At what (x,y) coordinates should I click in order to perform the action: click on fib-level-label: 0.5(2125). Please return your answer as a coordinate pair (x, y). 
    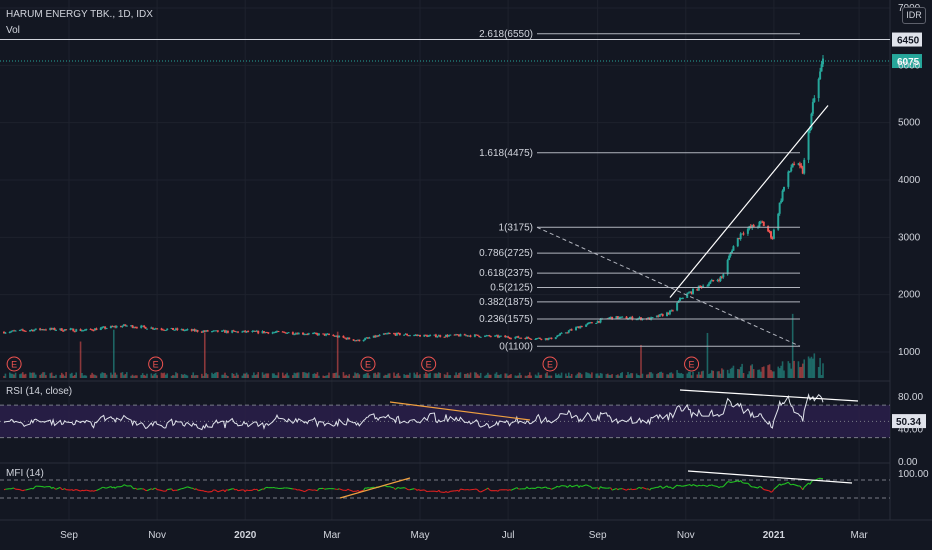
    Looking at the image, I should click on (511, 288).